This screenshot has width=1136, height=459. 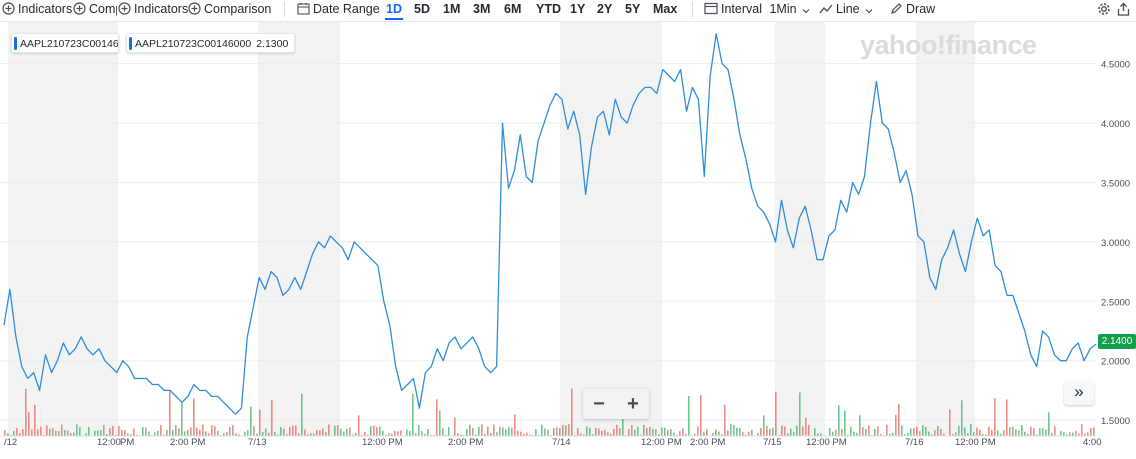 I want to click on zoom-in-button: +, so click(x=633, y=404).